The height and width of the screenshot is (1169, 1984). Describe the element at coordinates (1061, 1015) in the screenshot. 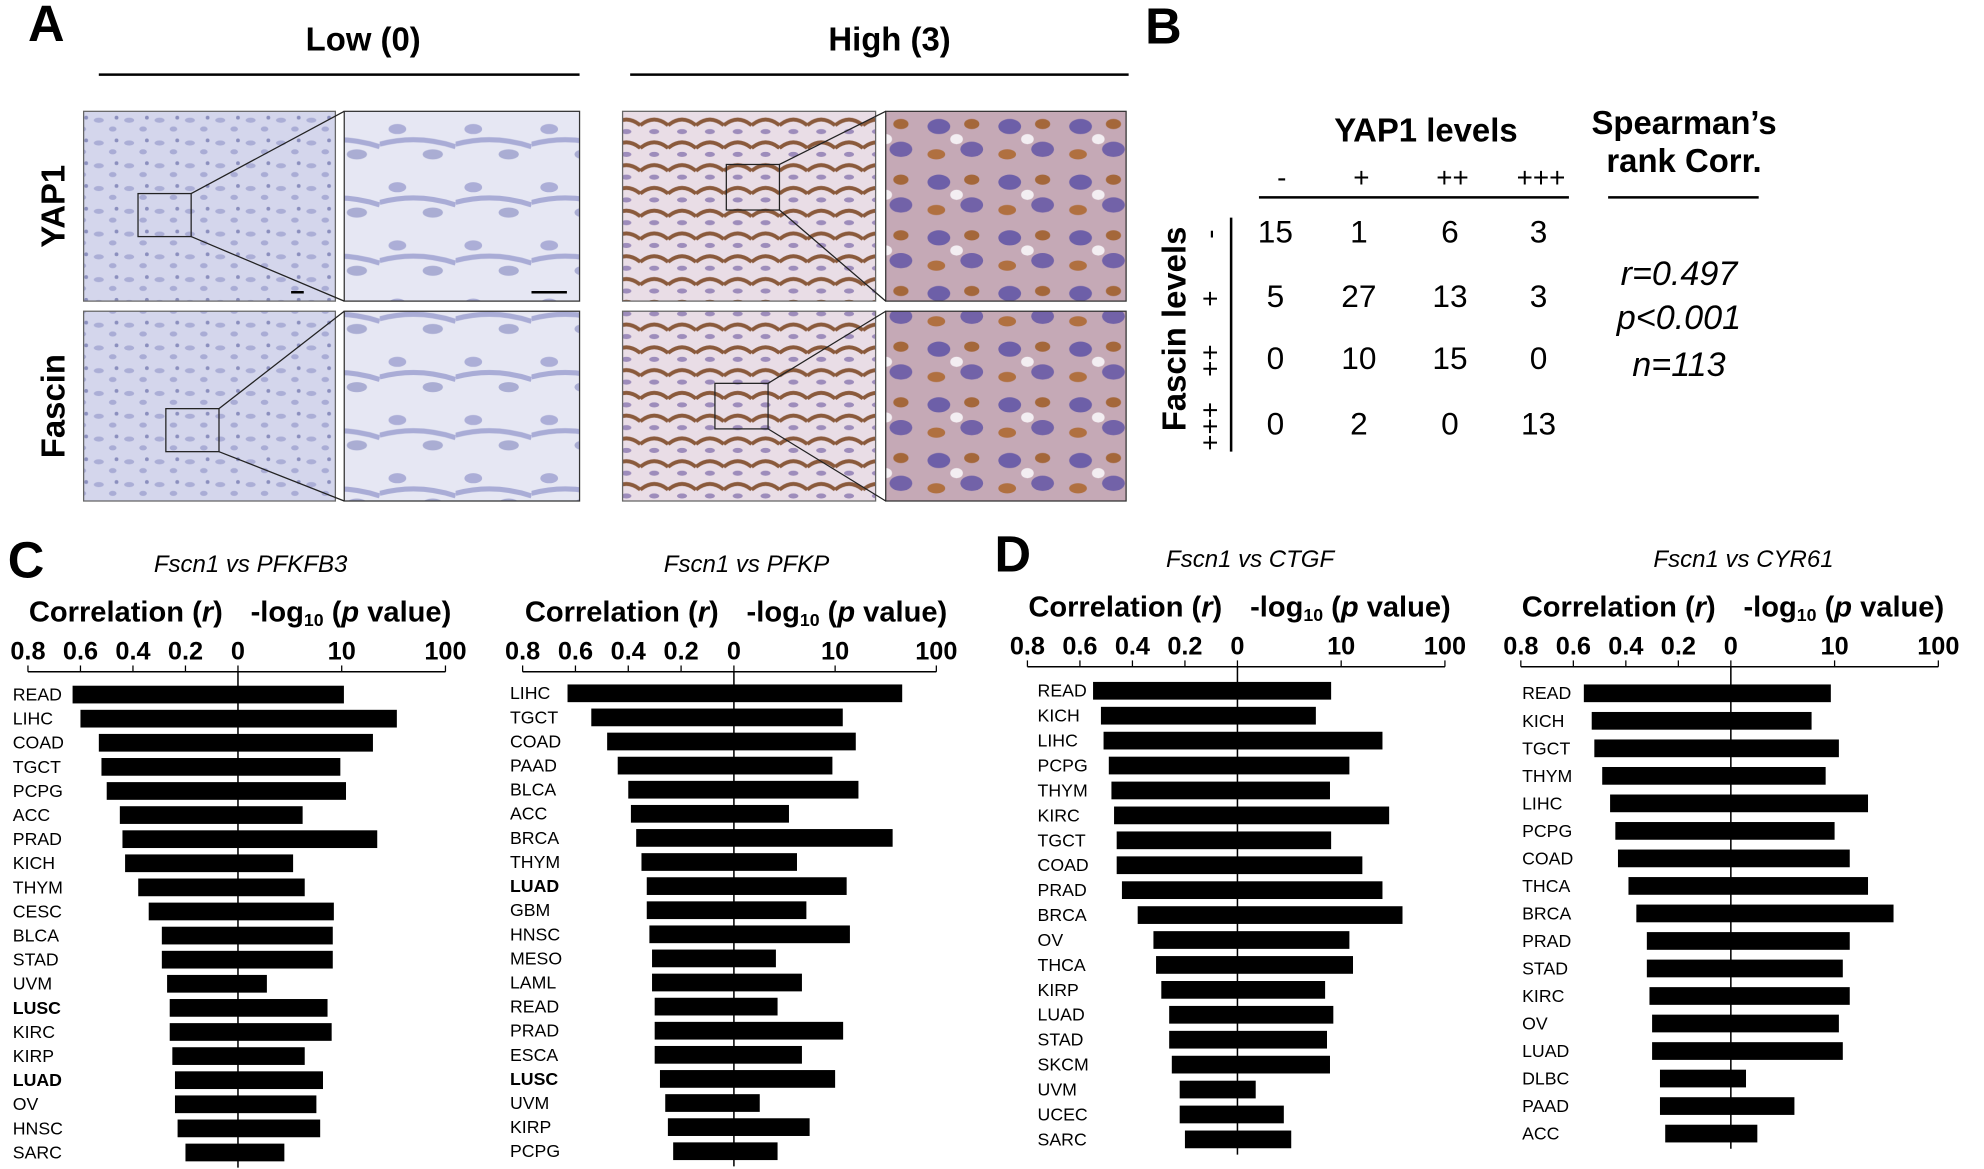

I see `category-label: LUAD` at that location.